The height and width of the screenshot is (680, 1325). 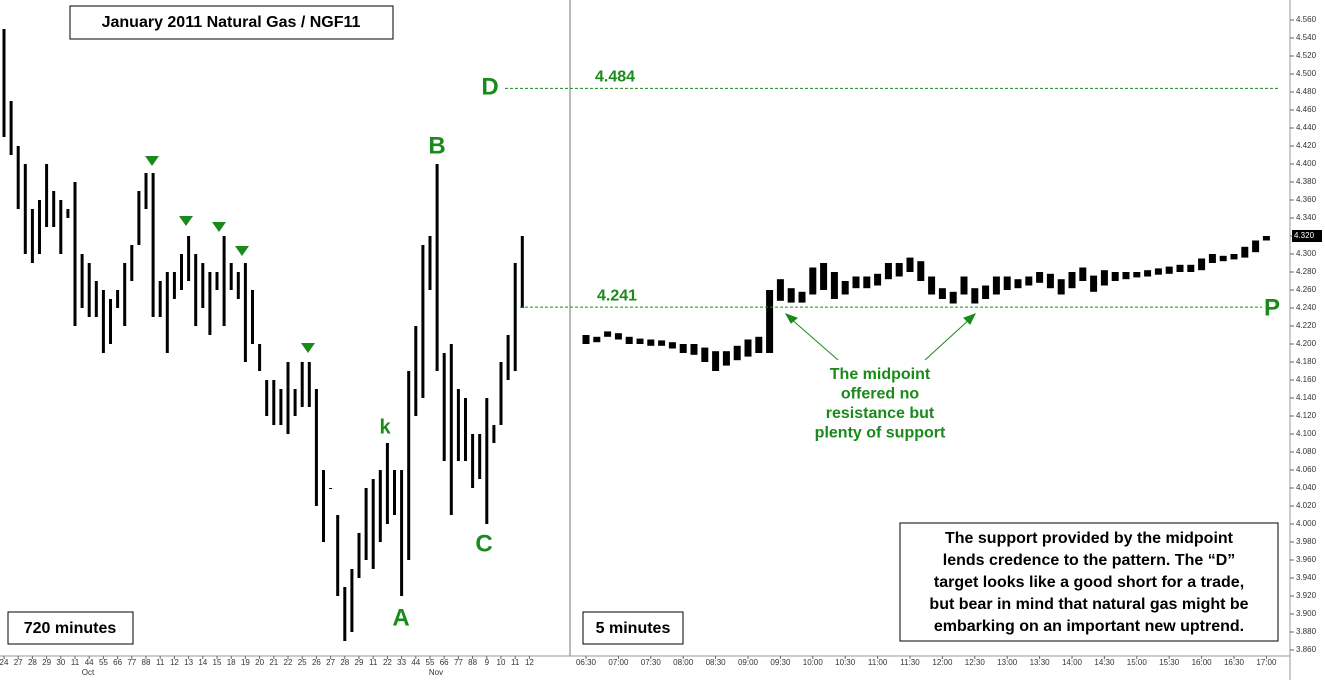 I want to click on y-tick-label: 4.040, so click(x=1306, y=487).